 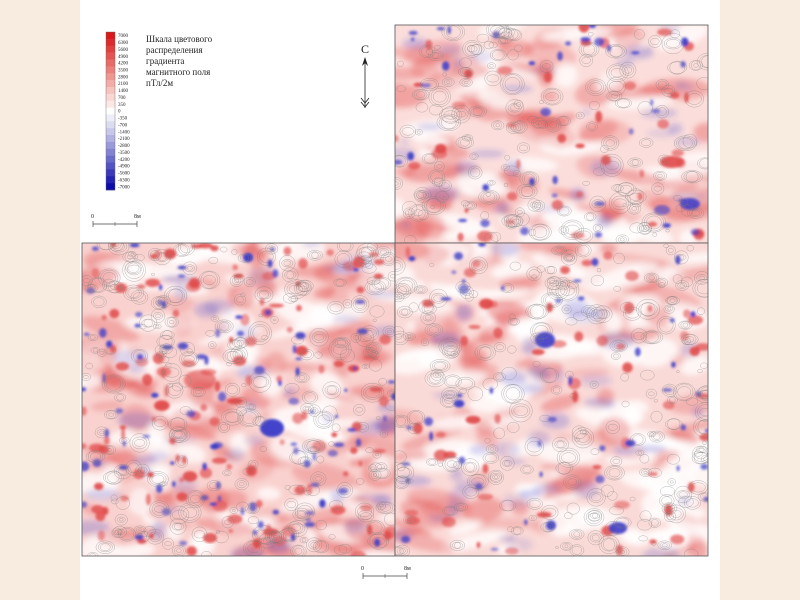 I want to click on scale-bottom-zero: 0, so click(x=362, y=569).